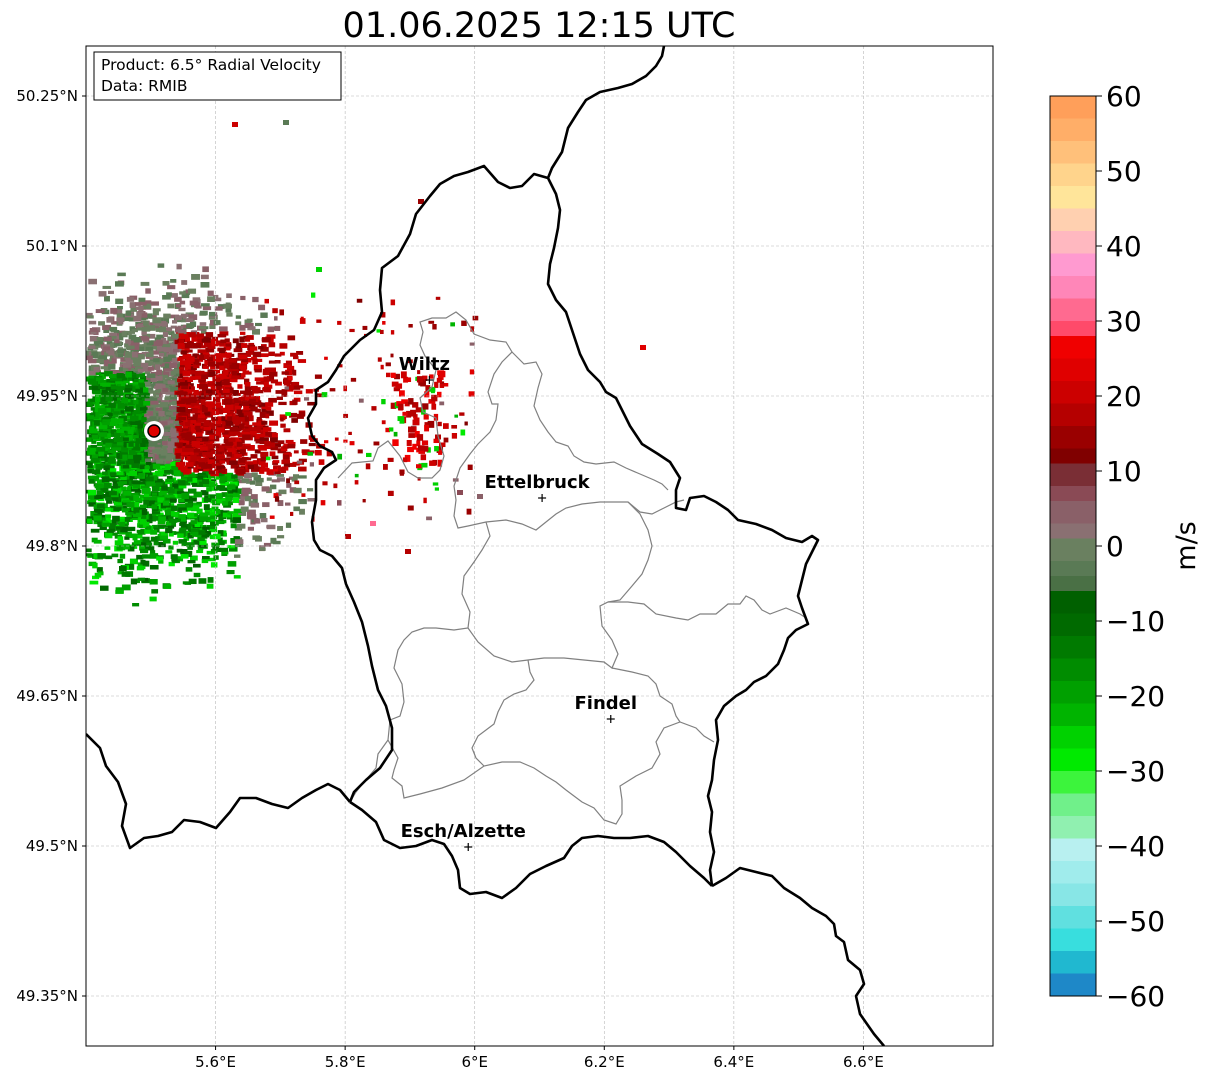  I want to click on colorbar-band, so click(1073, 456).